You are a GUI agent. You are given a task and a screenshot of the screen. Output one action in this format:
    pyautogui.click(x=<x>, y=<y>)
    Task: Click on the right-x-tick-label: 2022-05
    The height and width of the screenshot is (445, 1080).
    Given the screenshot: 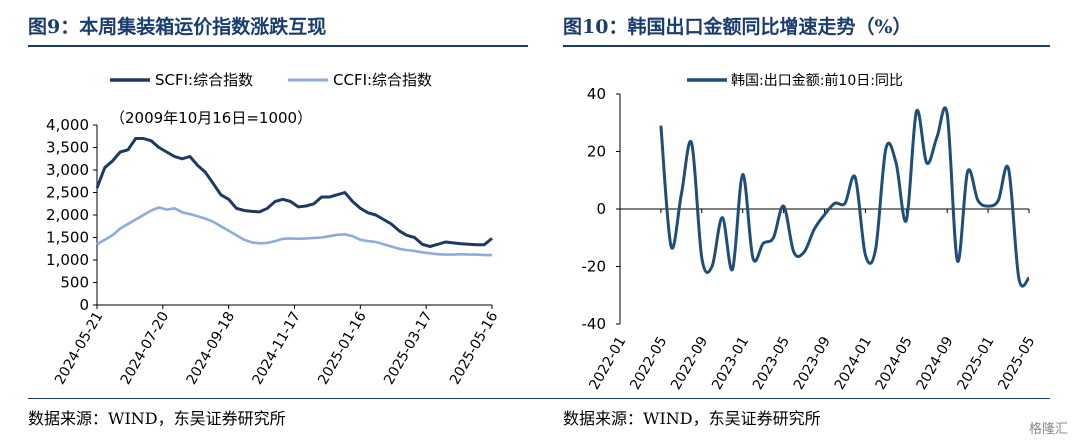 What is the action you would take?
    pyautogui.click(x=648, y=363)
    